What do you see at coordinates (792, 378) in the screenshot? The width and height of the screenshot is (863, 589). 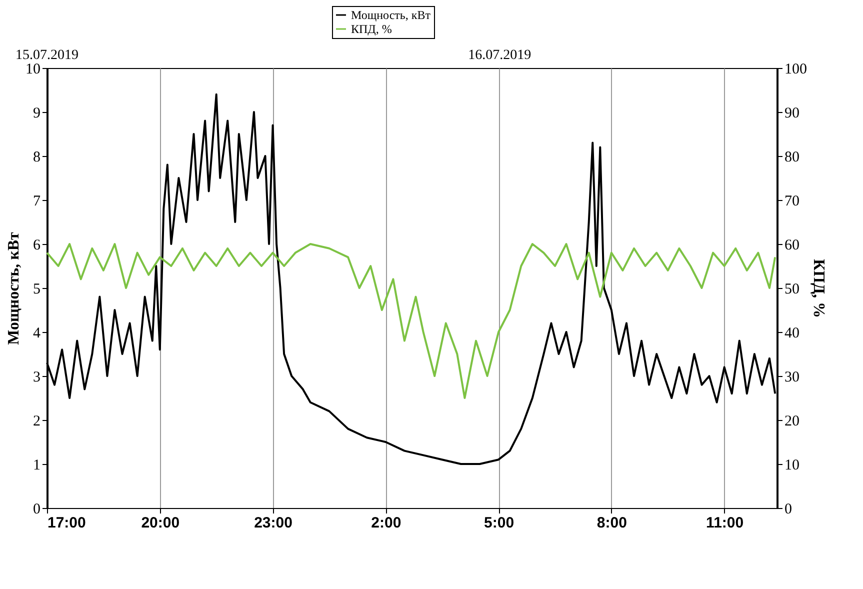 I see `y2-tick-label: 30` at bounding box center [792, 378].